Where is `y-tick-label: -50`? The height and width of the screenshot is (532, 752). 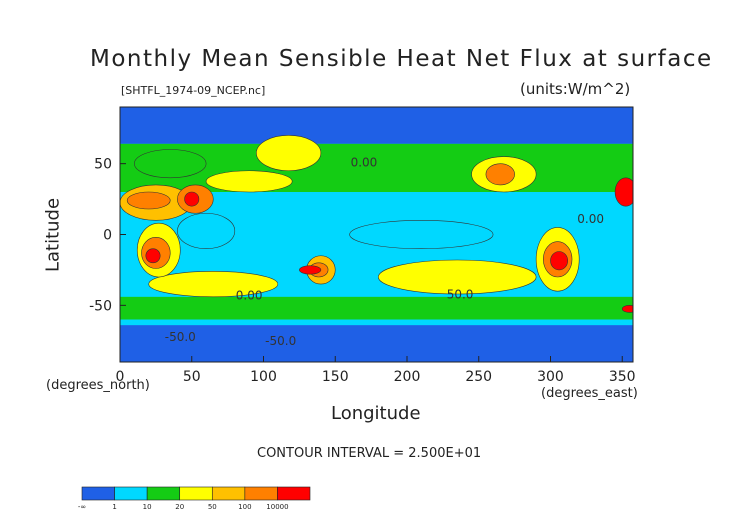
y-tick-label: -50 is located at coordinates (100, 306).